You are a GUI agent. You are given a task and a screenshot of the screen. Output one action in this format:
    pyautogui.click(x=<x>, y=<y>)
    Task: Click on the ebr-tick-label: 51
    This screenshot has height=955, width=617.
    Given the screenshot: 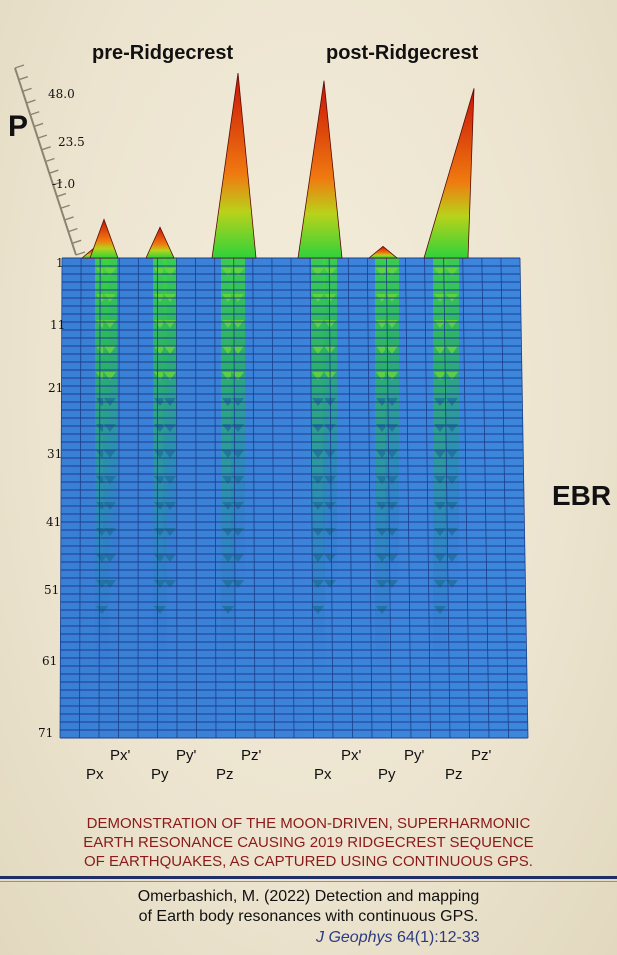 What is the action you would take?
    pyautogui.click(x=52, y=590)
    